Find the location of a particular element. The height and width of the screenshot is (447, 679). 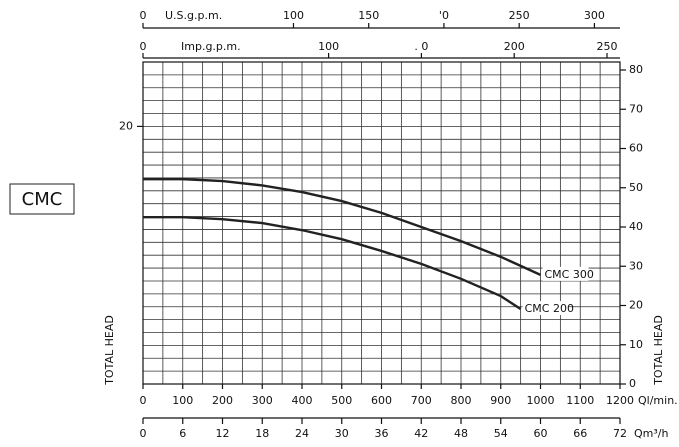

x-tick-label: 800 is located at coordinates (461, 400).